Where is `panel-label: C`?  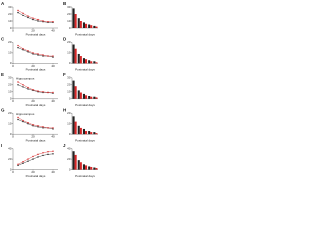 panel-label: C is located at coordinates (3, 39).